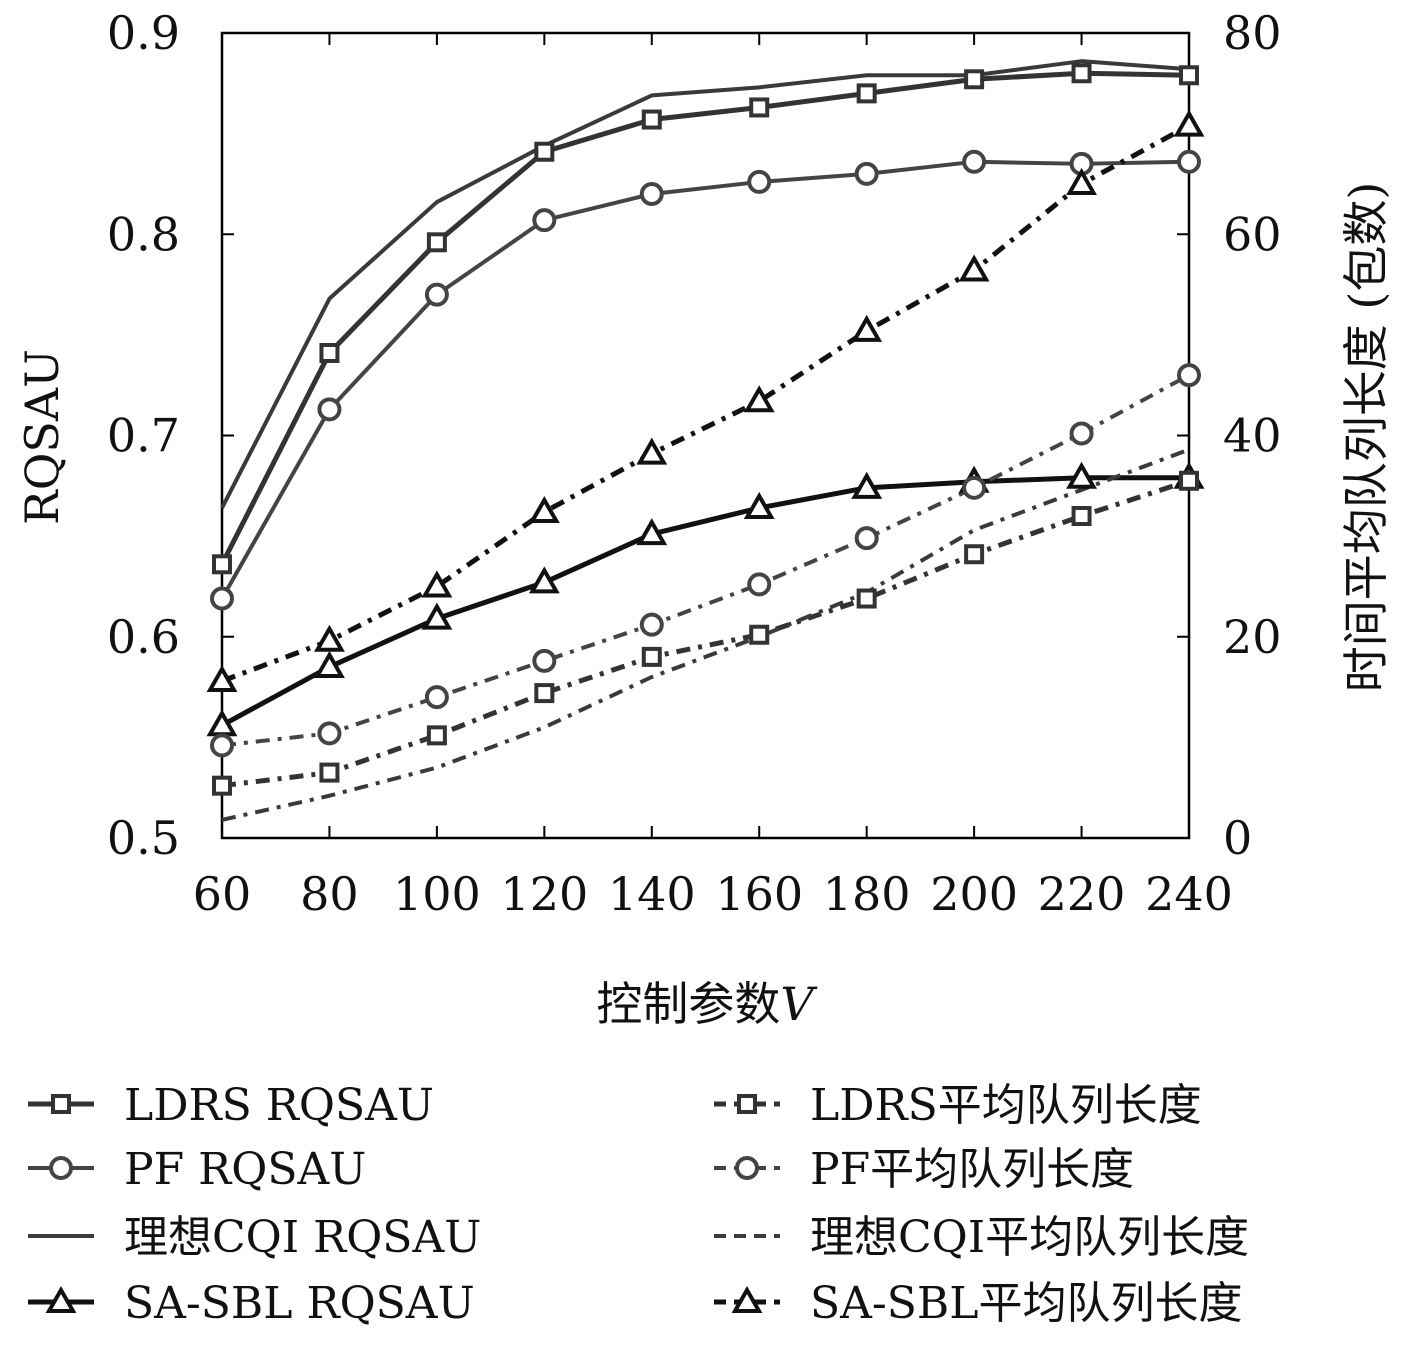 This screenshot has height=1346, width=1417. I want to click on x-tick-label: 100, so click(437, 894).